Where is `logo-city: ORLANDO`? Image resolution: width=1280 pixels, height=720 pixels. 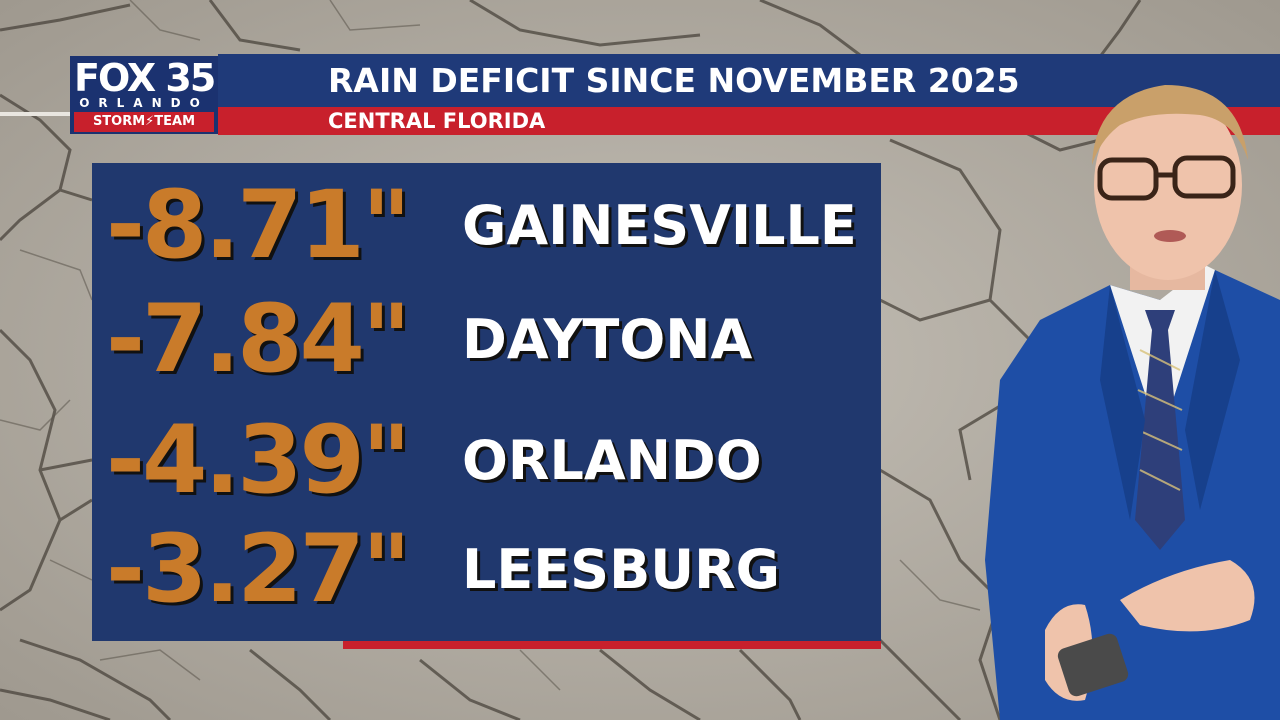
logo-city: ORLANDO is located at coordinates (144, 103).